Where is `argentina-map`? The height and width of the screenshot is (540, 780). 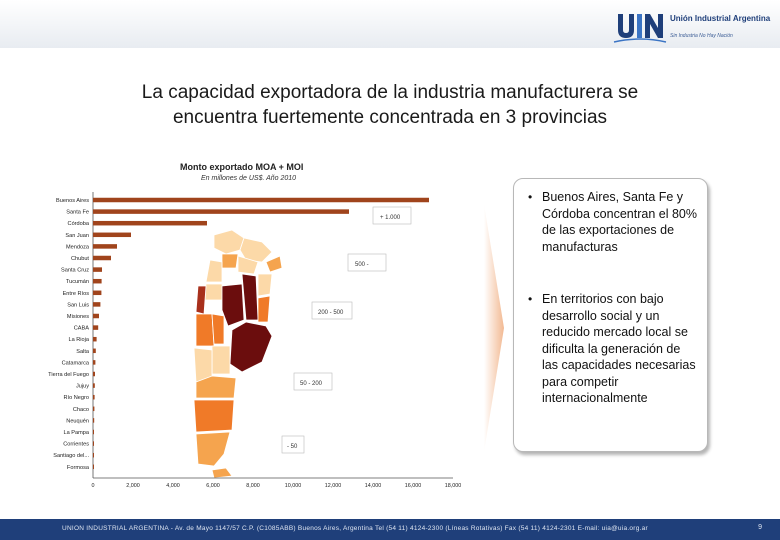 argentina-map is located at coordinates (238, 354).